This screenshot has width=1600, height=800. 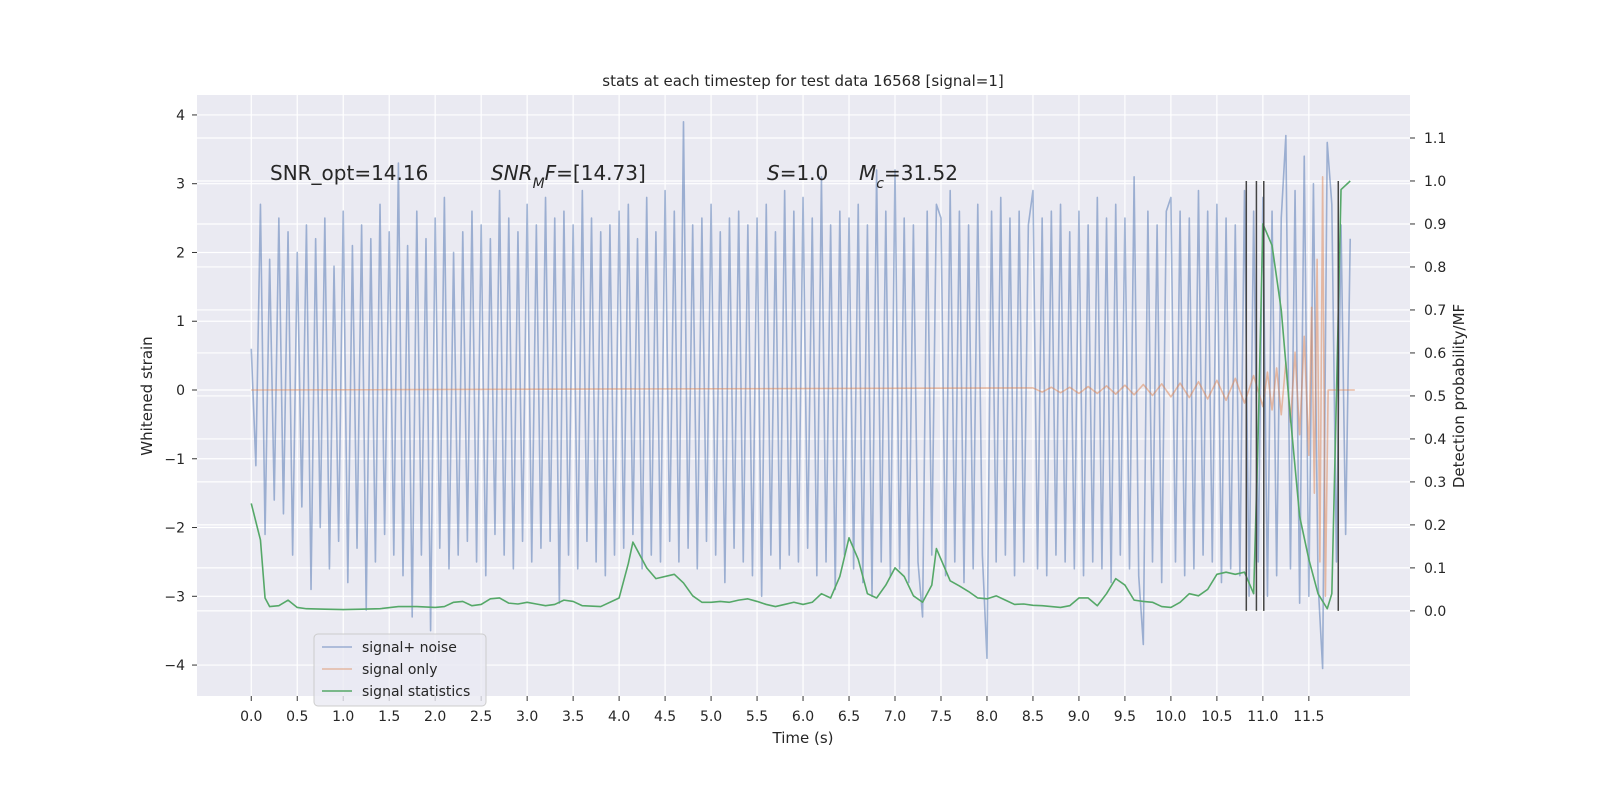 I want to click on y2-tick-label: 0.8, so click(x=1435, y=268).